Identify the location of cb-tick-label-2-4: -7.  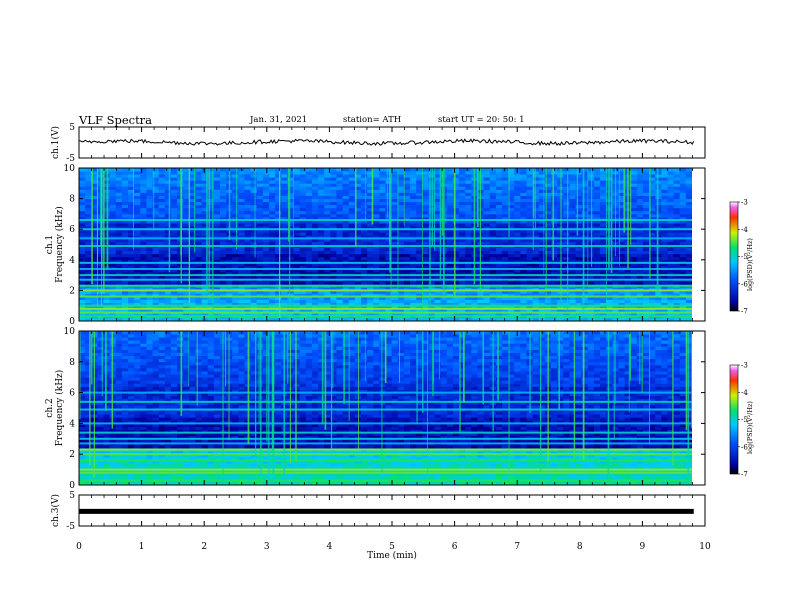
(744, 475).